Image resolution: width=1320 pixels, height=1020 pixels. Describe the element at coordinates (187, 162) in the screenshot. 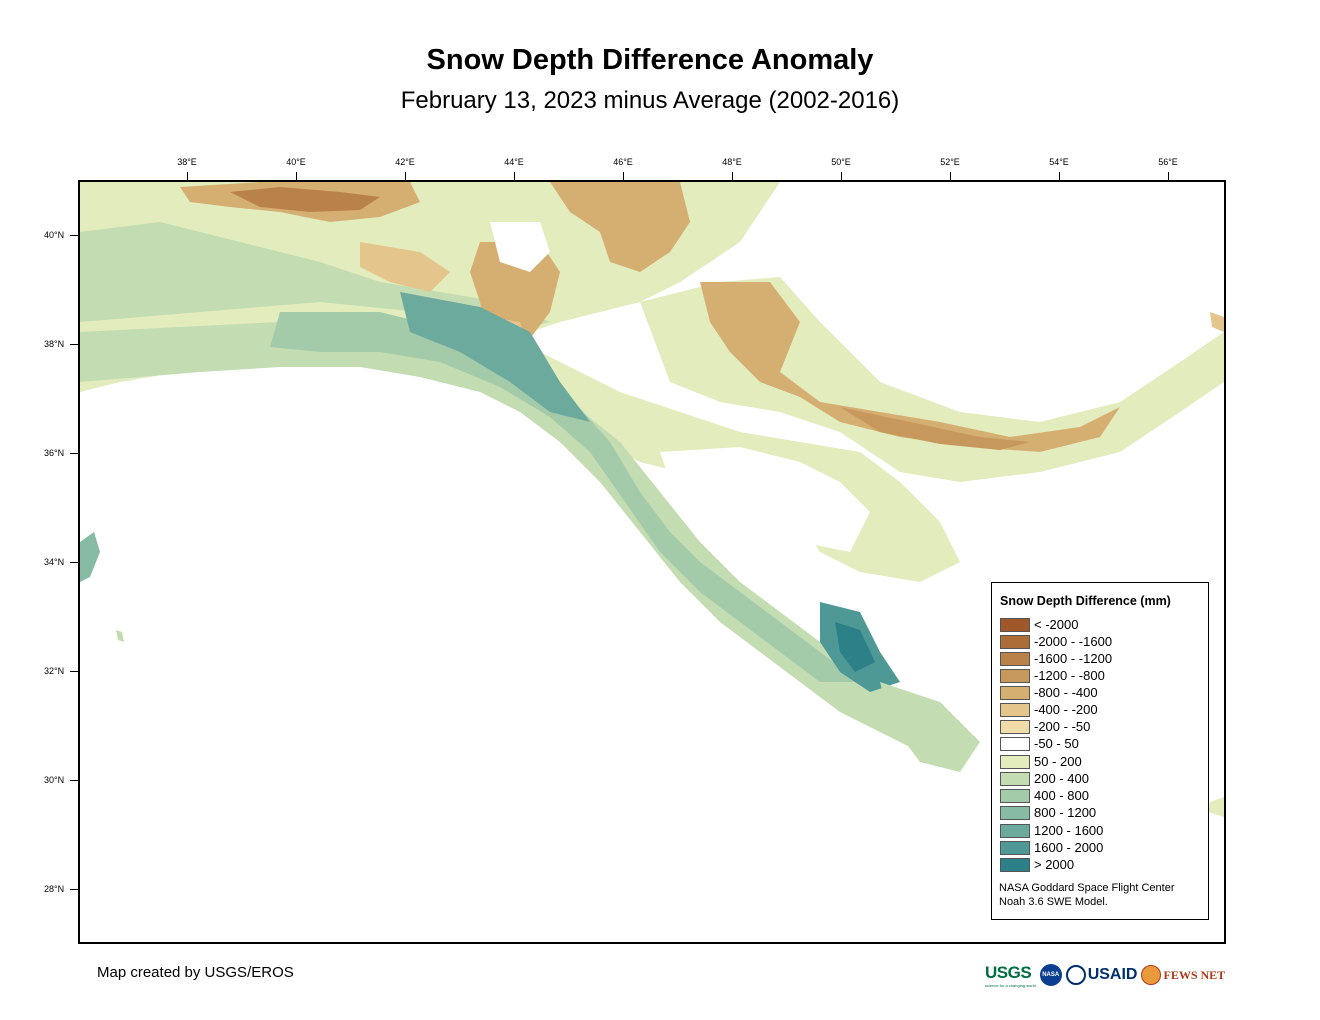

I see `lon-tick-label: 38°E` at that location.